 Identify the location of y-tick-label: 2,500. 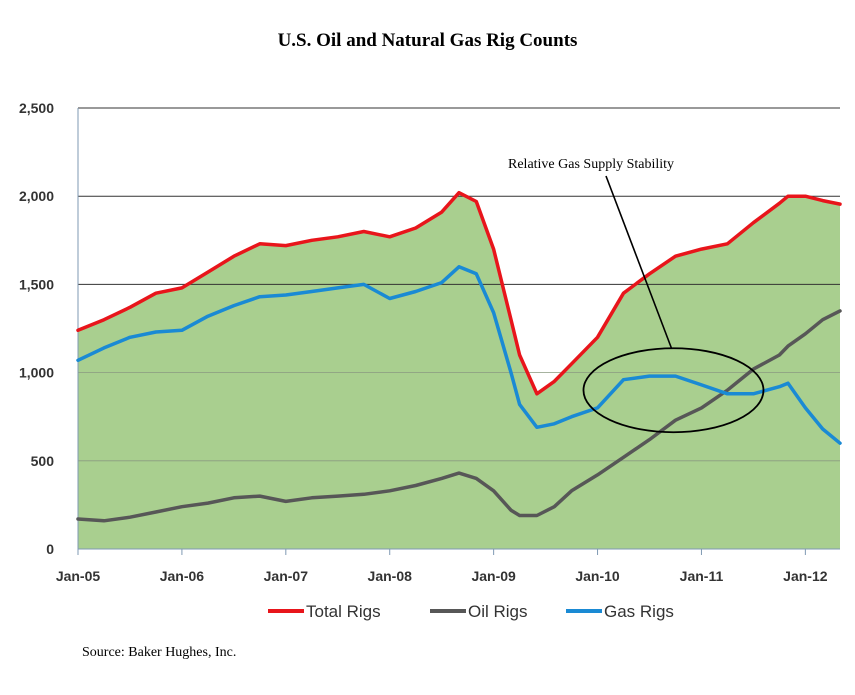
(36, 108).